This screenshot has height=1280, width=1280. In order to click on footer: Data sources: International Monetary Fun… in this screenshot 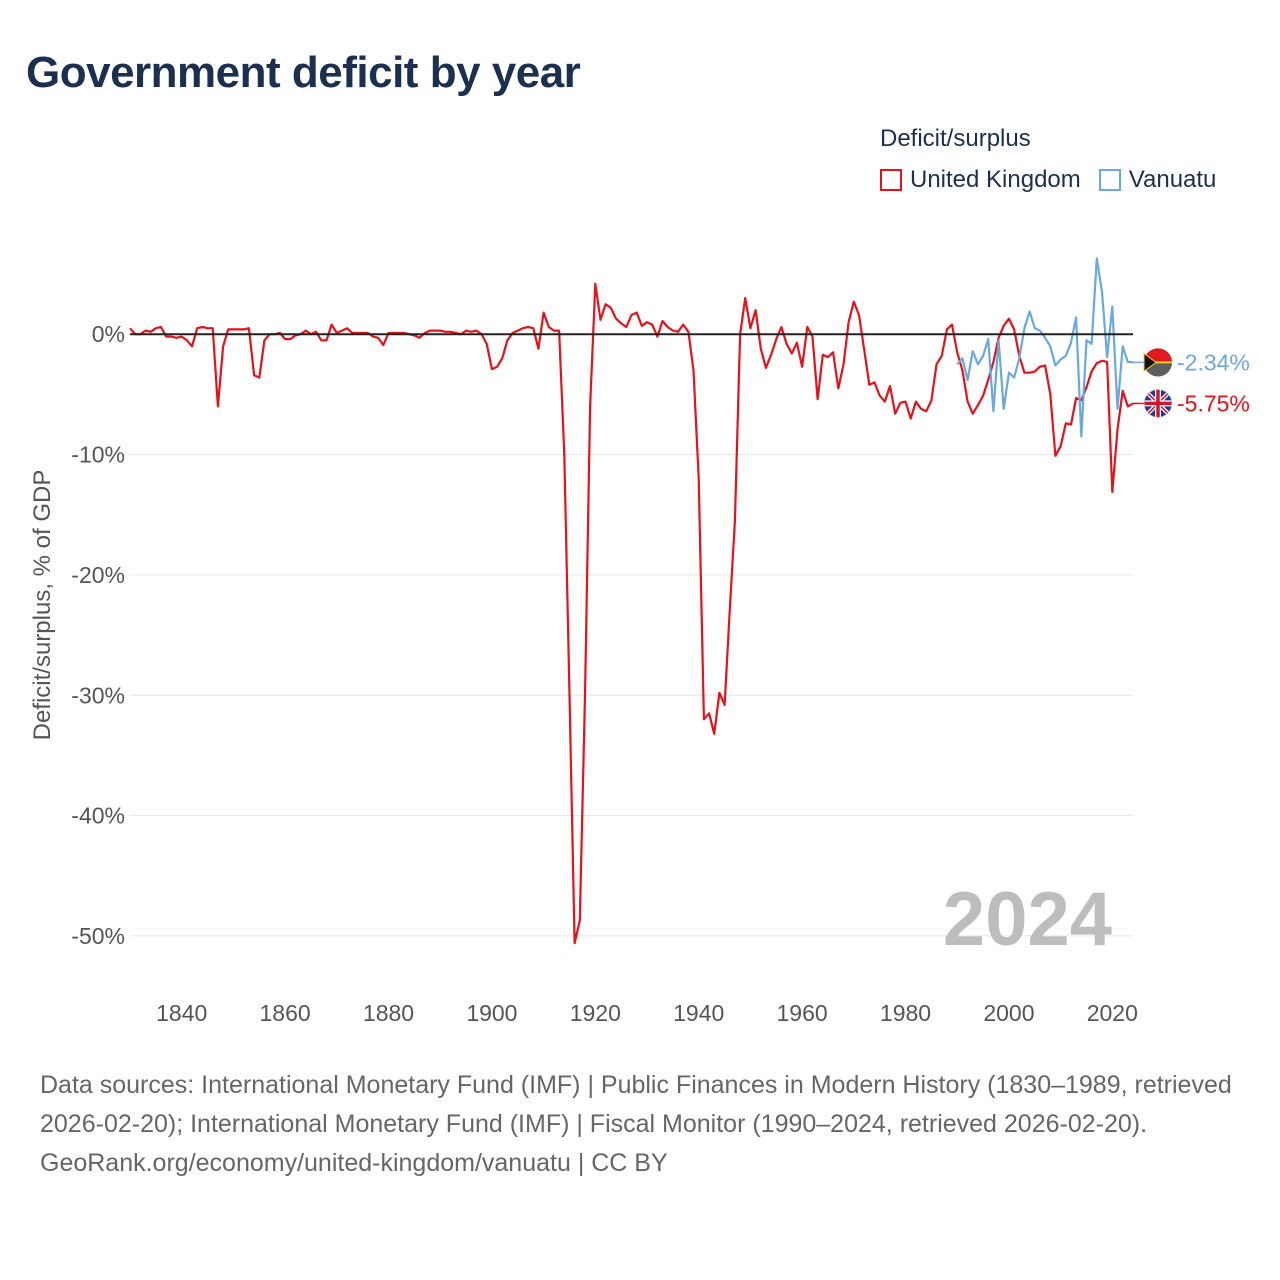, I will do `click(640, 1124)`.